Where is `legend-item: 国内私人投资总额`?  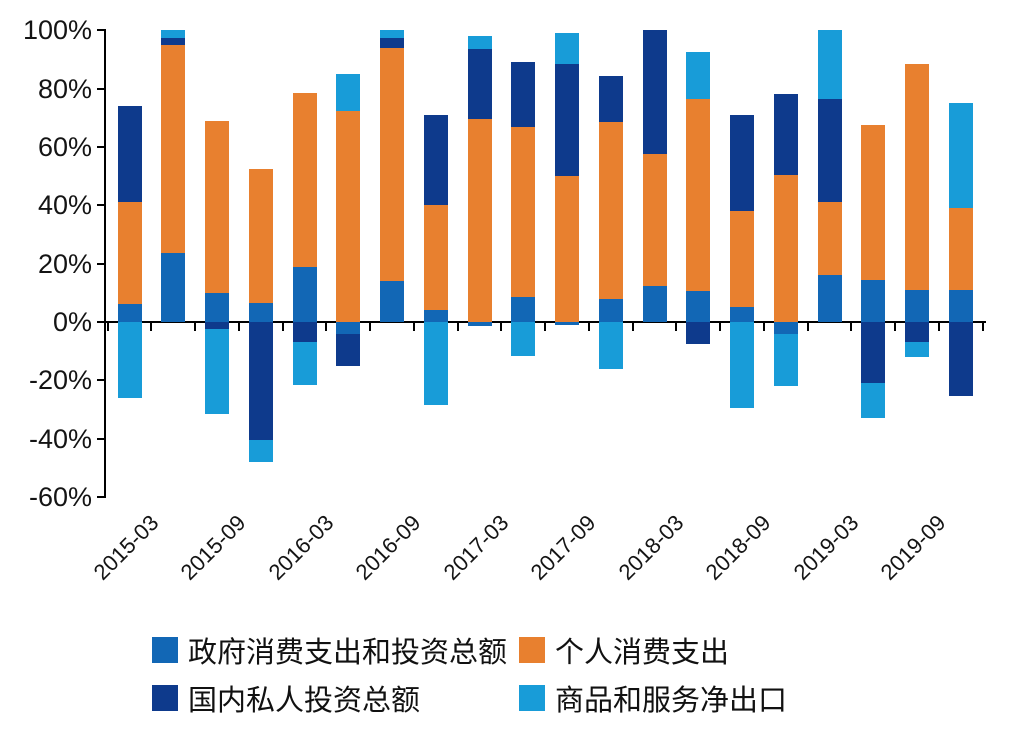
legend-item: 国内私人投资总额 is located at coordinates (335, 698).